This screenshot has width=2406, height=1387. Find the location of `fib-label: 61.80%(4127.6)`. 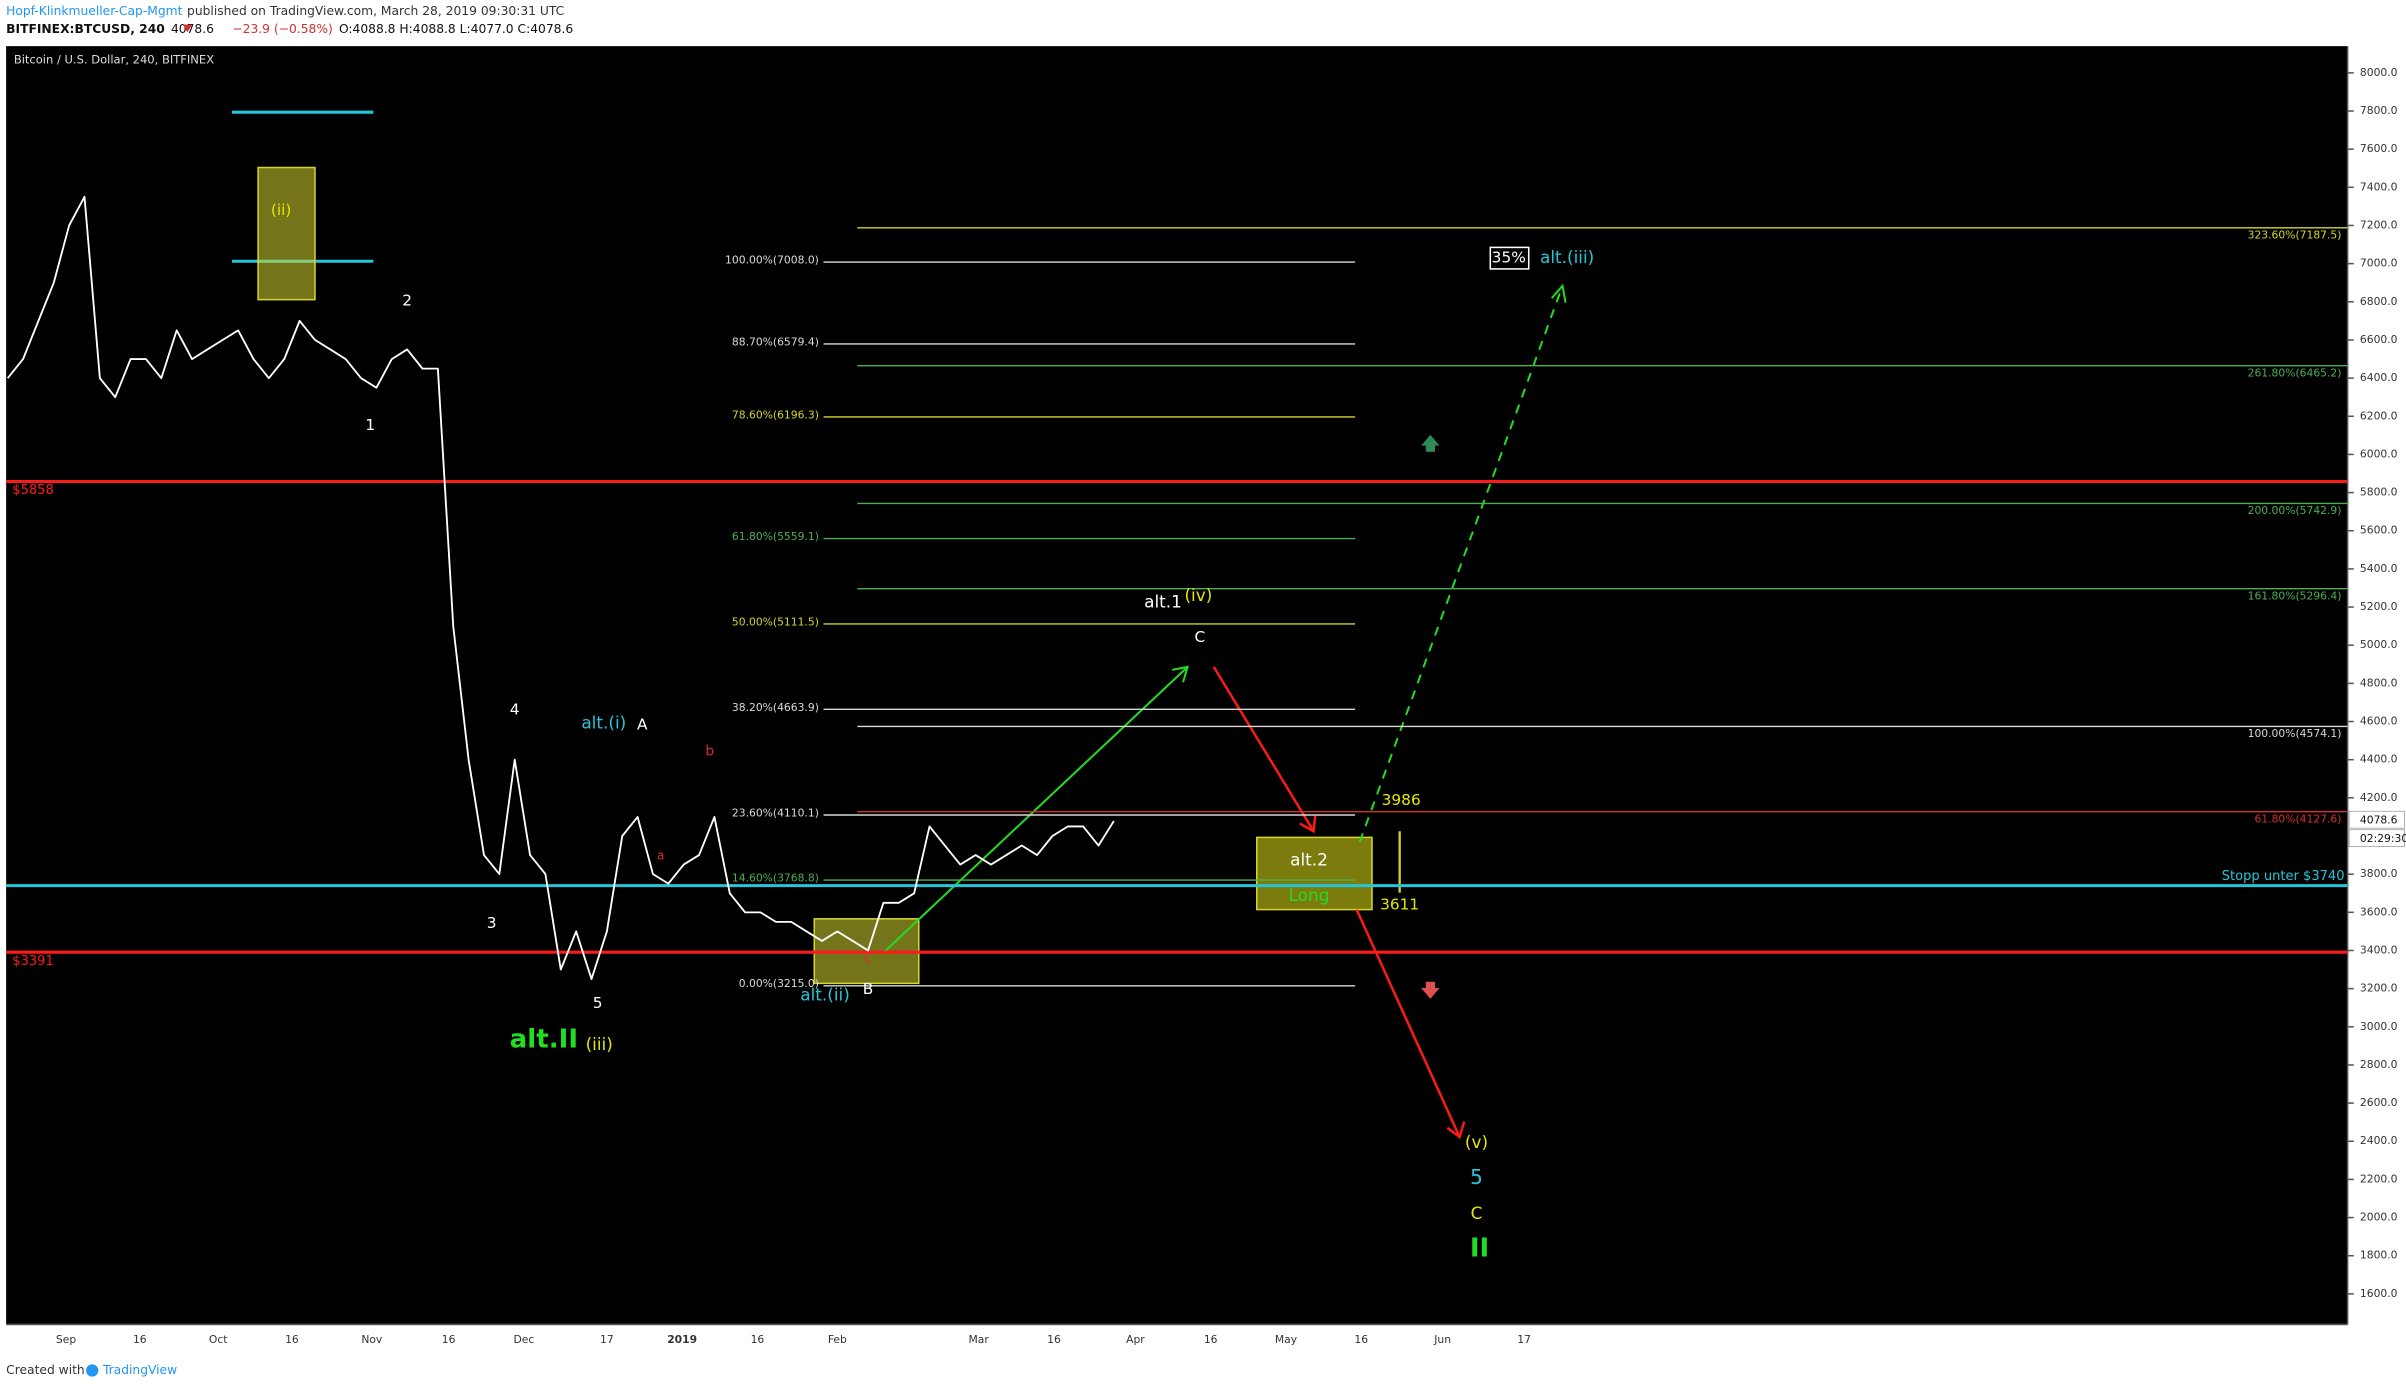

fib-label: 61.80%(4127.6) is located at coordinates (2297, 818).